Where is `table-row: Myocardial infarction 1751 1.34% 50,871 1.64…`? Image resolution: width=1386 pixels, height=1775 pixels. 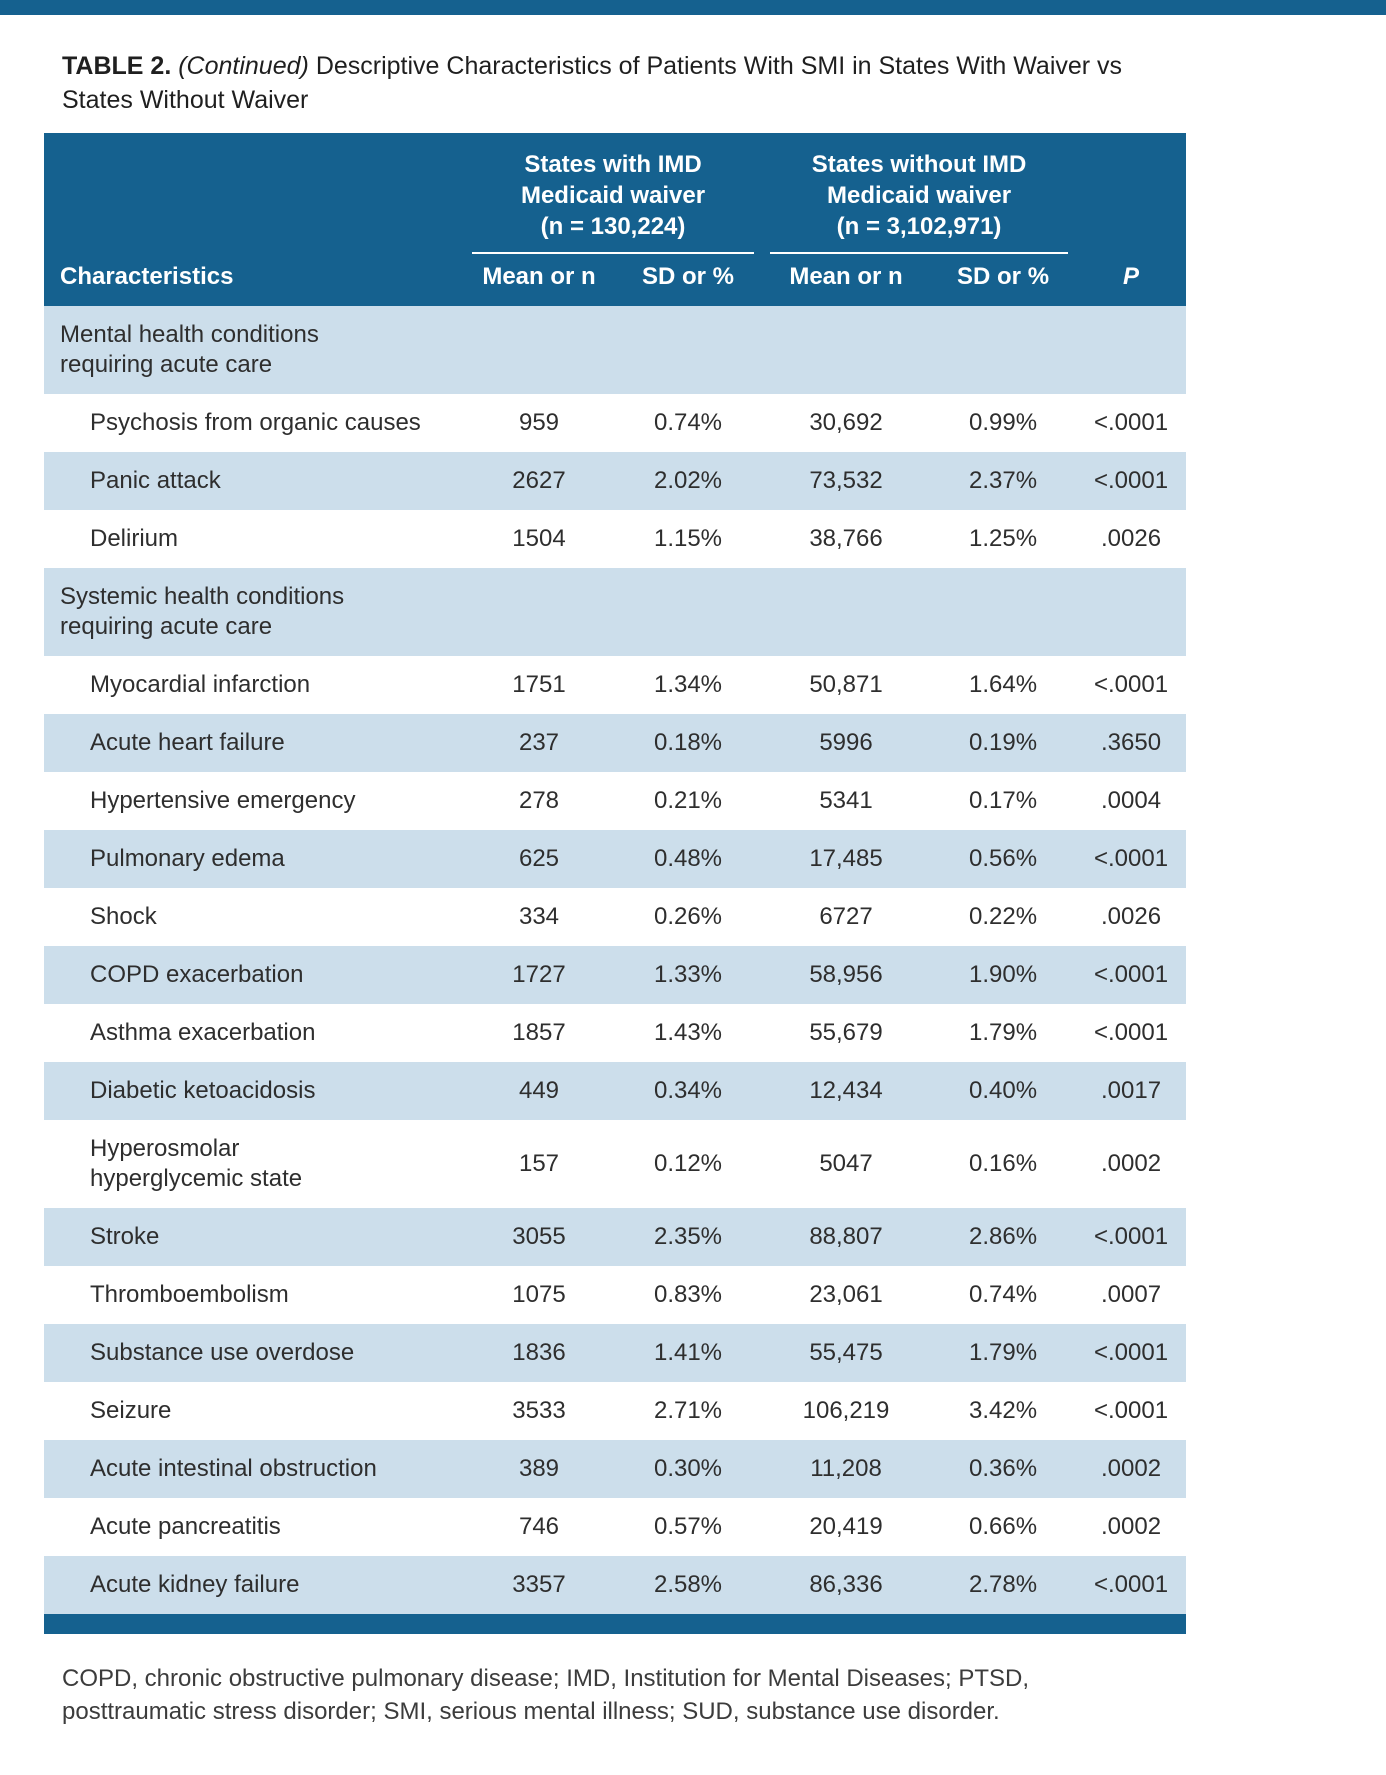
table-row: Myocardial infarction 1751 1.34% 50,871 1.64… is located at coordinates (615, 685).